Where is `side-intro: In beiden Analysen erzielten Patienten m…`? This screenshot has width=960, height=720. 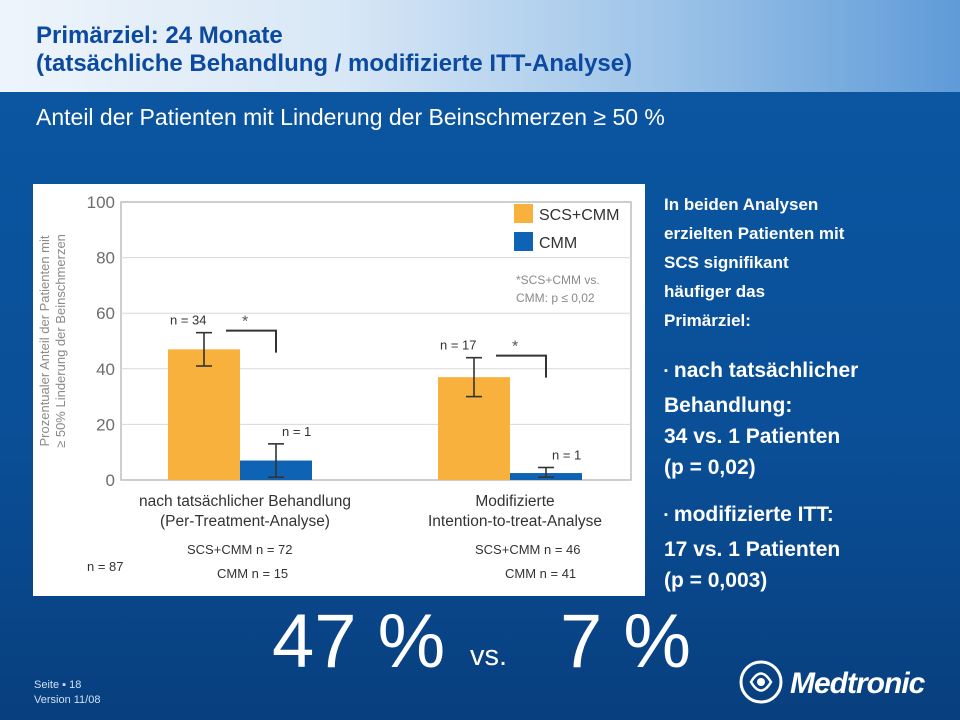
side-intro: In beiden Analysen erzielten Patienten m… is located at coordinates (806, 262).